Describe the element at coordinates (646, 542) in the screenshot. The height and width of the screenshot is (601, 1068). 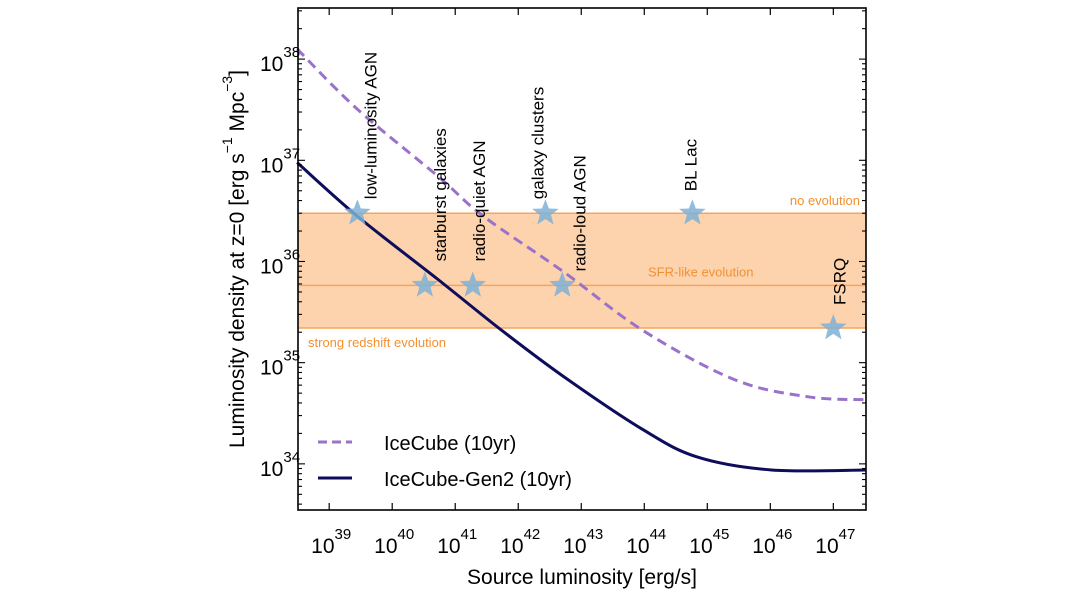
I see `x-tick-label: 1044` at that location.